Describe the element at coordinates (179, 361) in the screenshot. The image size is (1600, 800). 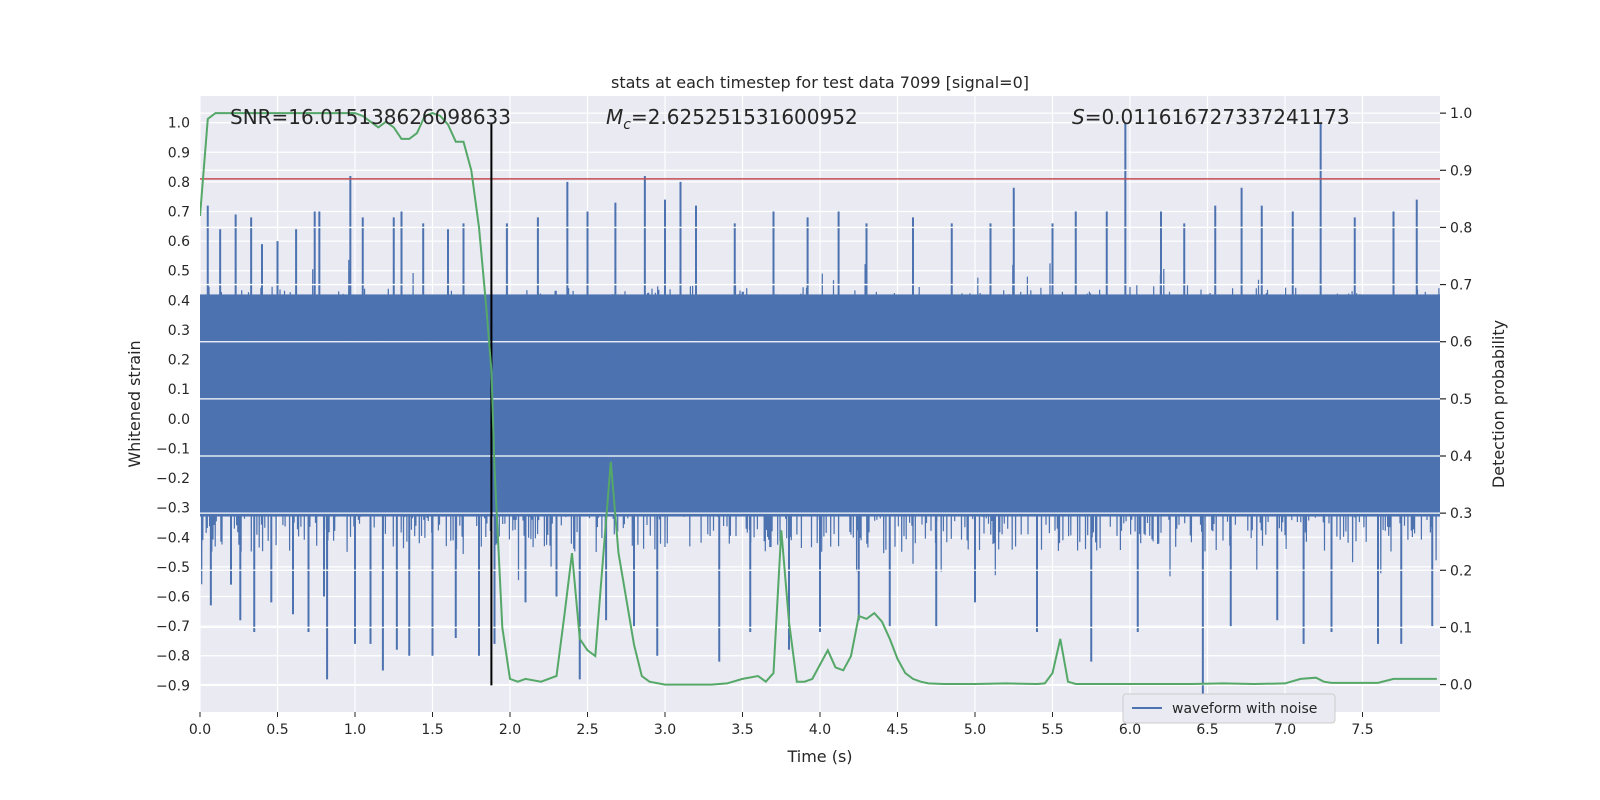
I see `left-tick-label: 0.2` at that location.